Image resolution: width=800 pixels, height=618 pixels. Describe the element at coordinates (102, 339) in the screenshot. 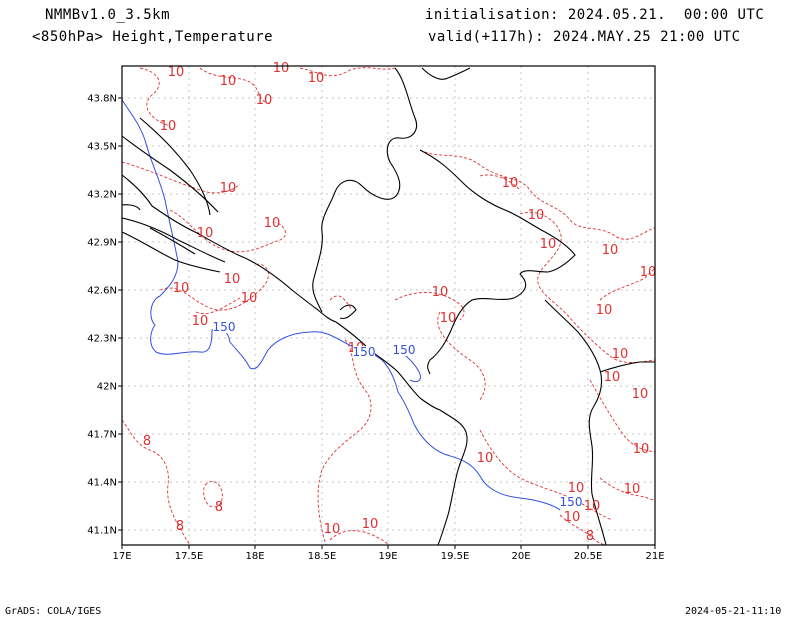

I see `lat-tick-label: 42.3N` at that location.